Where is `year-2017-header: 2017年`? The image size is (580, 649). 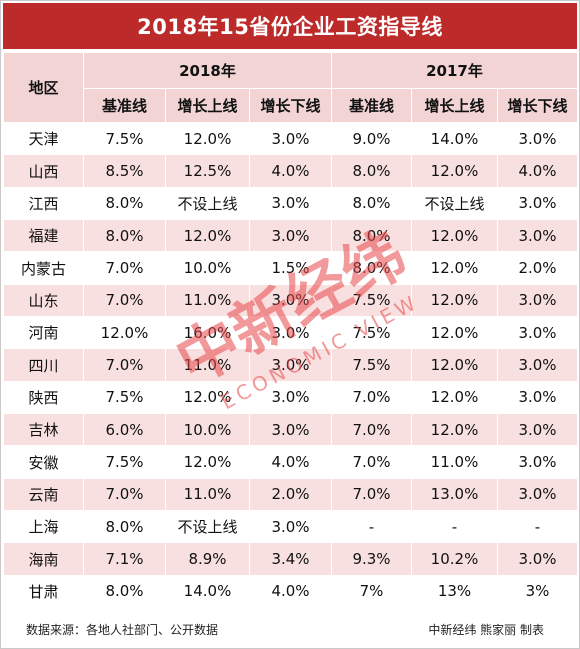
year-2017-header: 2017年 is located at coordinates (454, 70).